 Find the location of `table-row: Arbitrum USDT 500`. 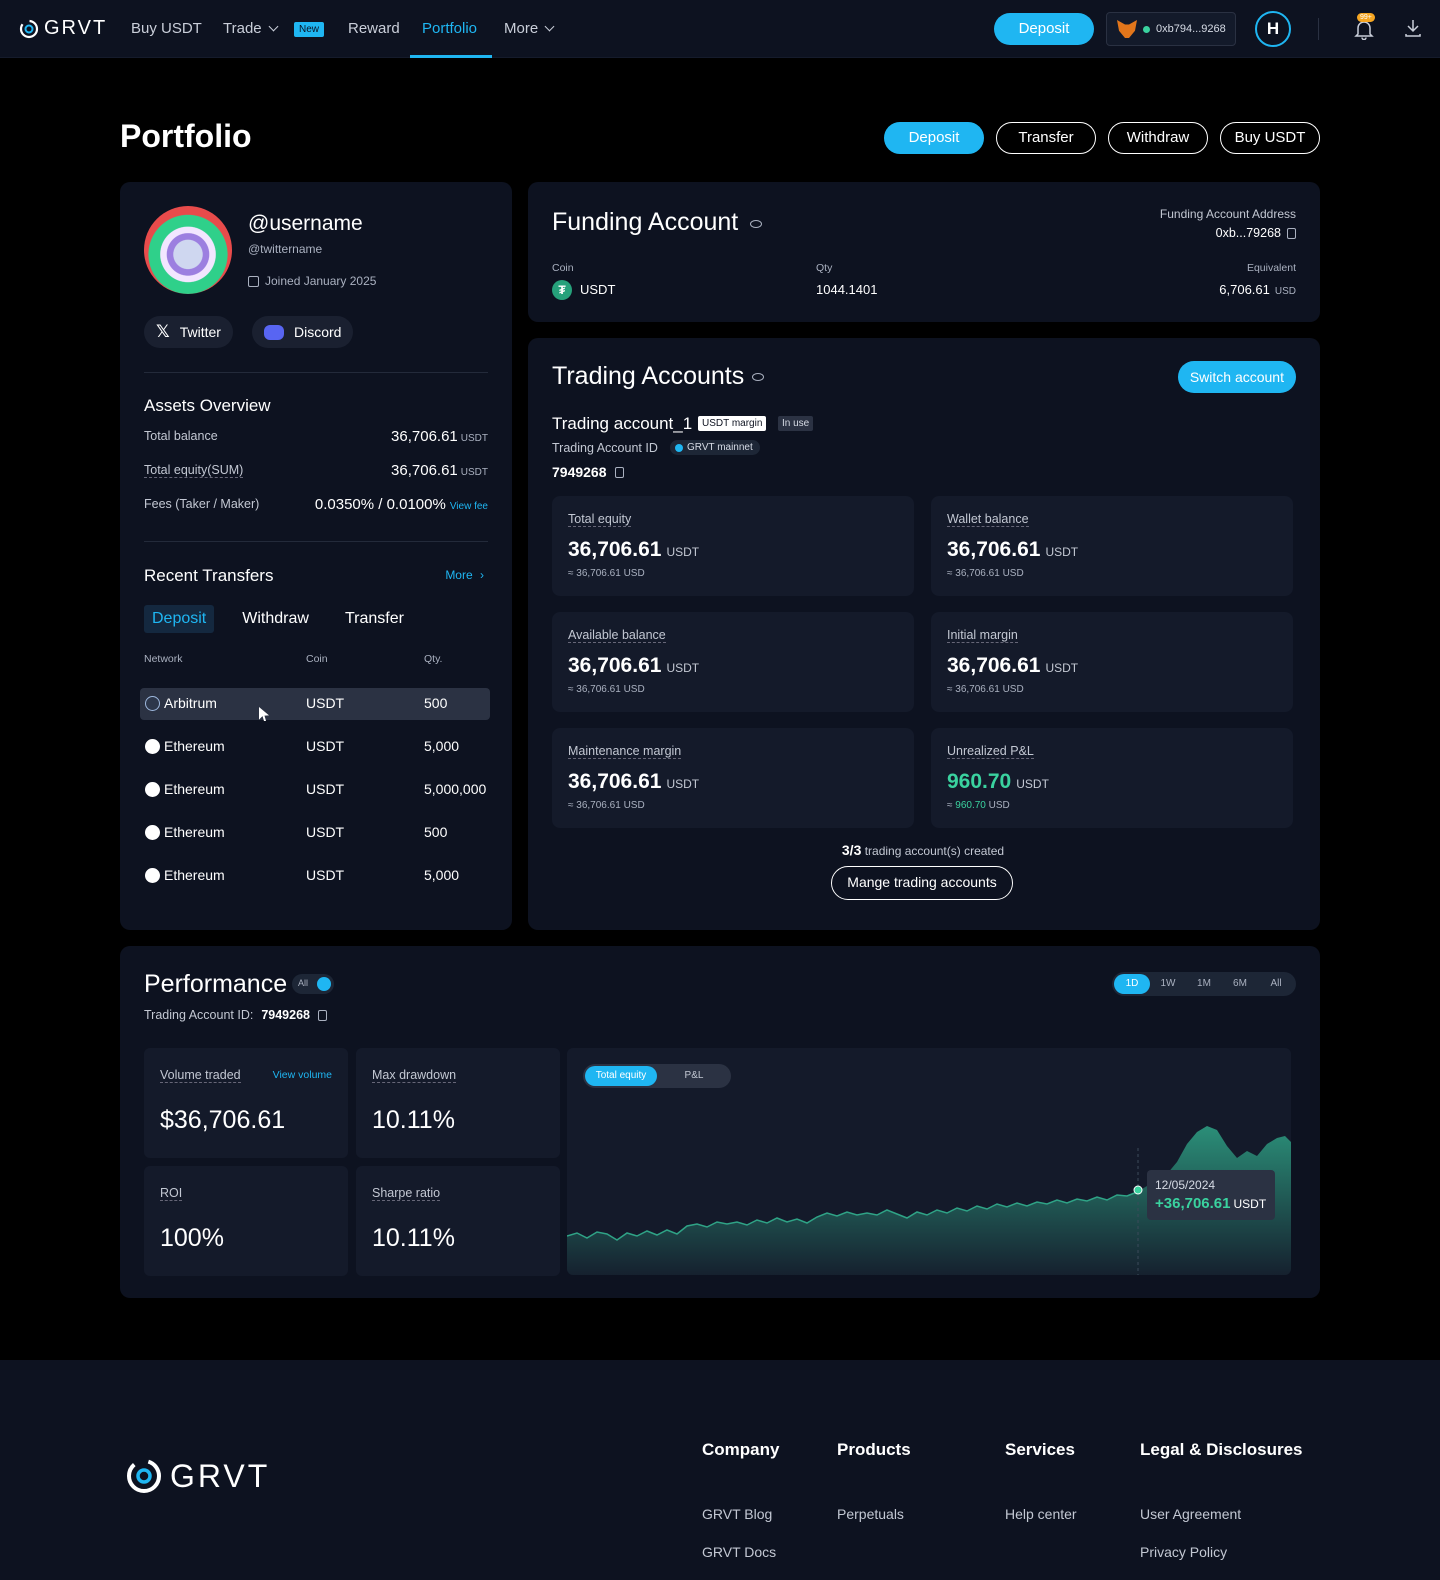

table-row: Arbitrum USDT 500 is located at coordinates (315, 704).